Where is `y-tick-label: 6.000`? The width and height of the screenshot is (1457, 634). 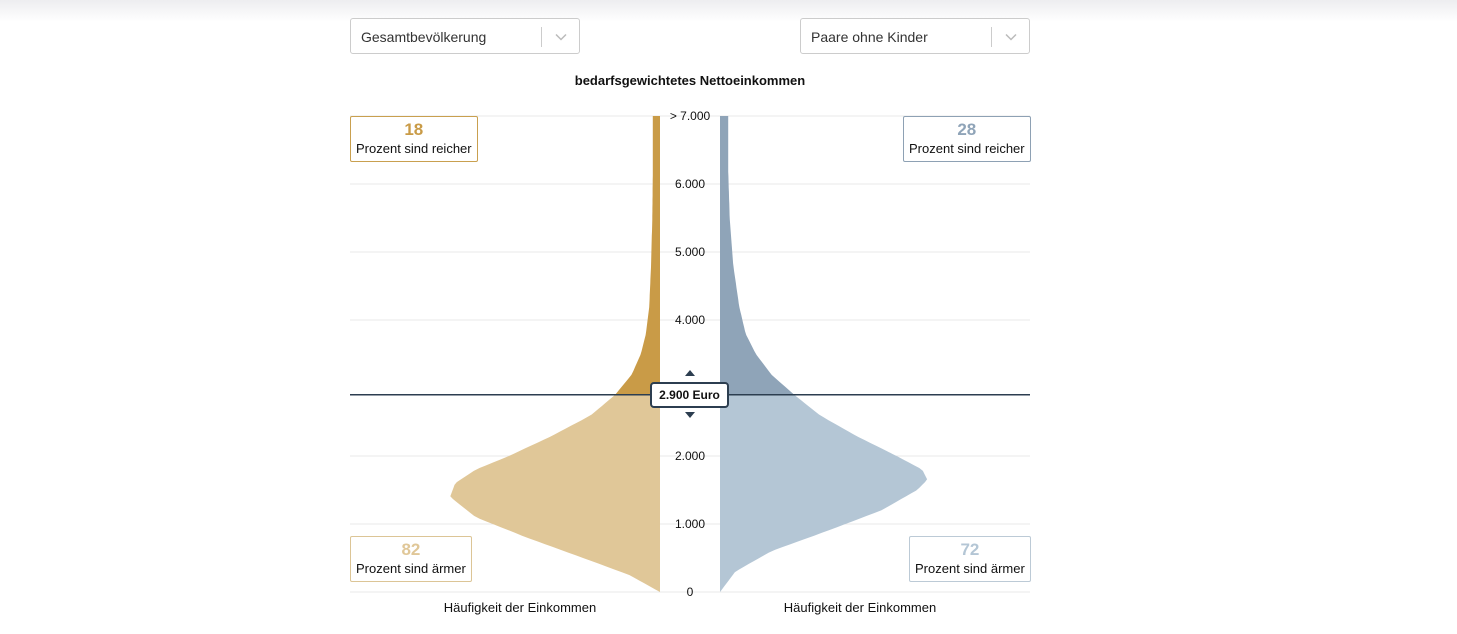 y-tick-label: 6.000 is located at coordinates (690, 184).